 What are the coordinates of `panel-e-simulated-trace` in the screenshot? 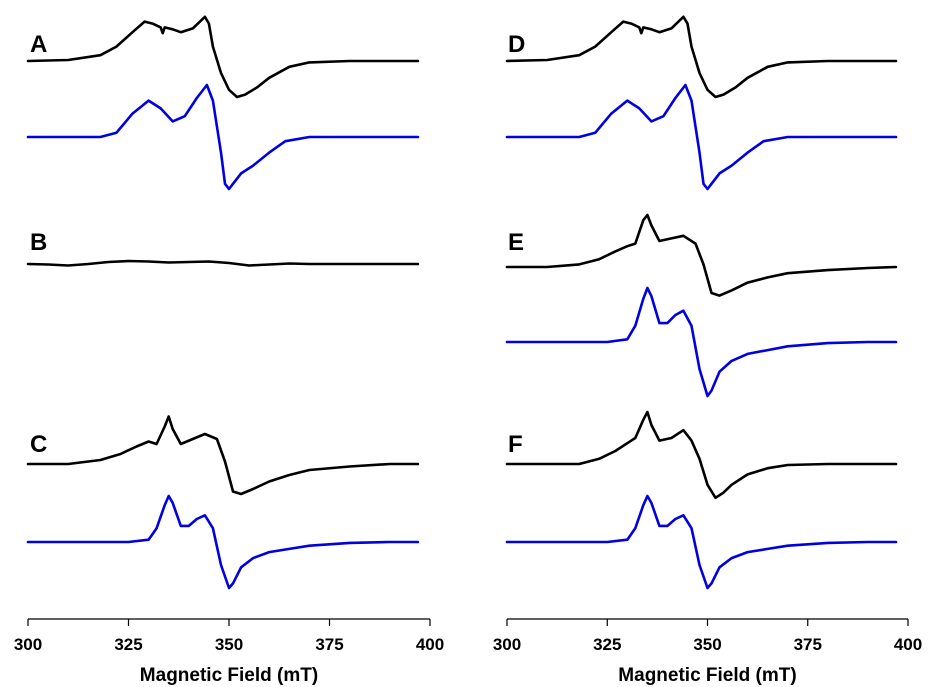 It's located at (701, 342).